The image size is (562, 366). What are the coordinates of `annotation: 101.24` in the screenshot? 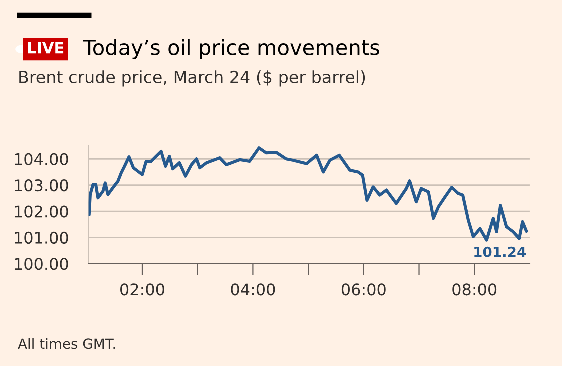 It's located at (500, 252).